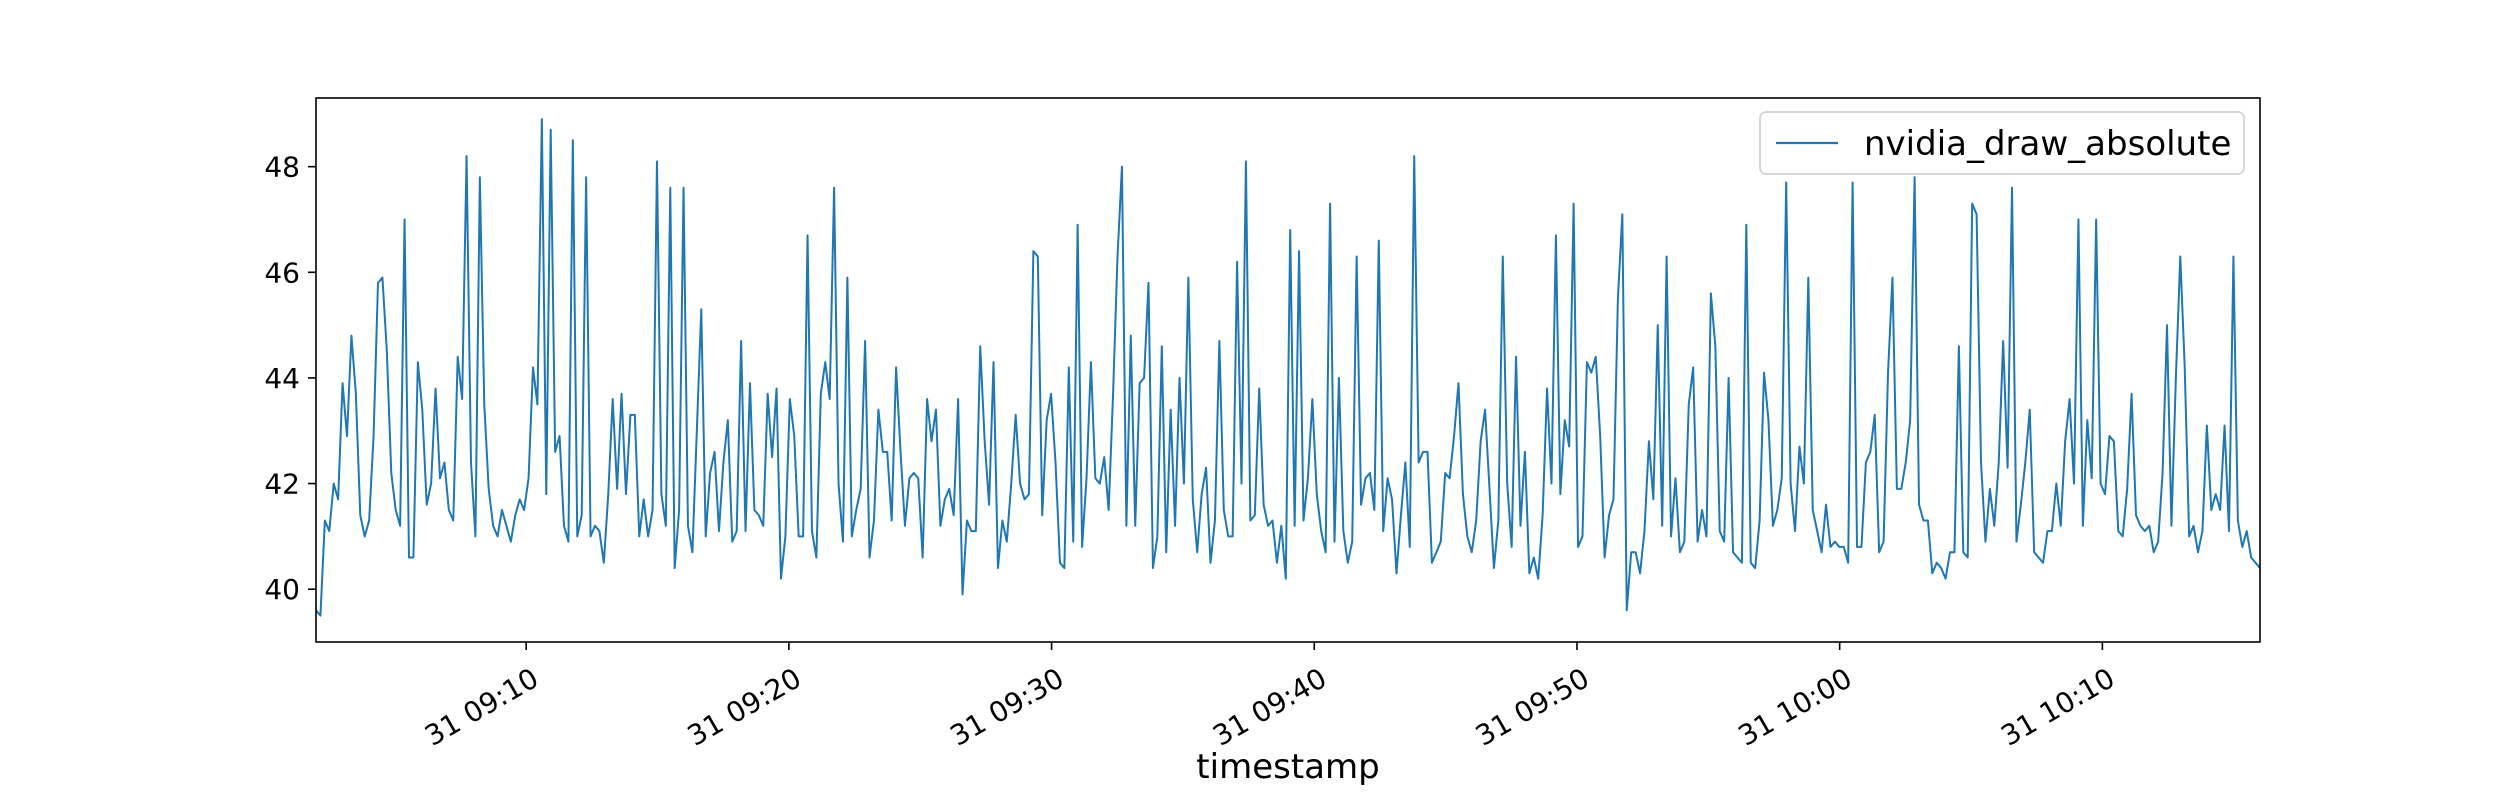 The image size is (2500, 800). What do you see at coordinates (282, 484) in the screenshot?
I see `y-tick-label: 42` at bounding box center [282, 484].